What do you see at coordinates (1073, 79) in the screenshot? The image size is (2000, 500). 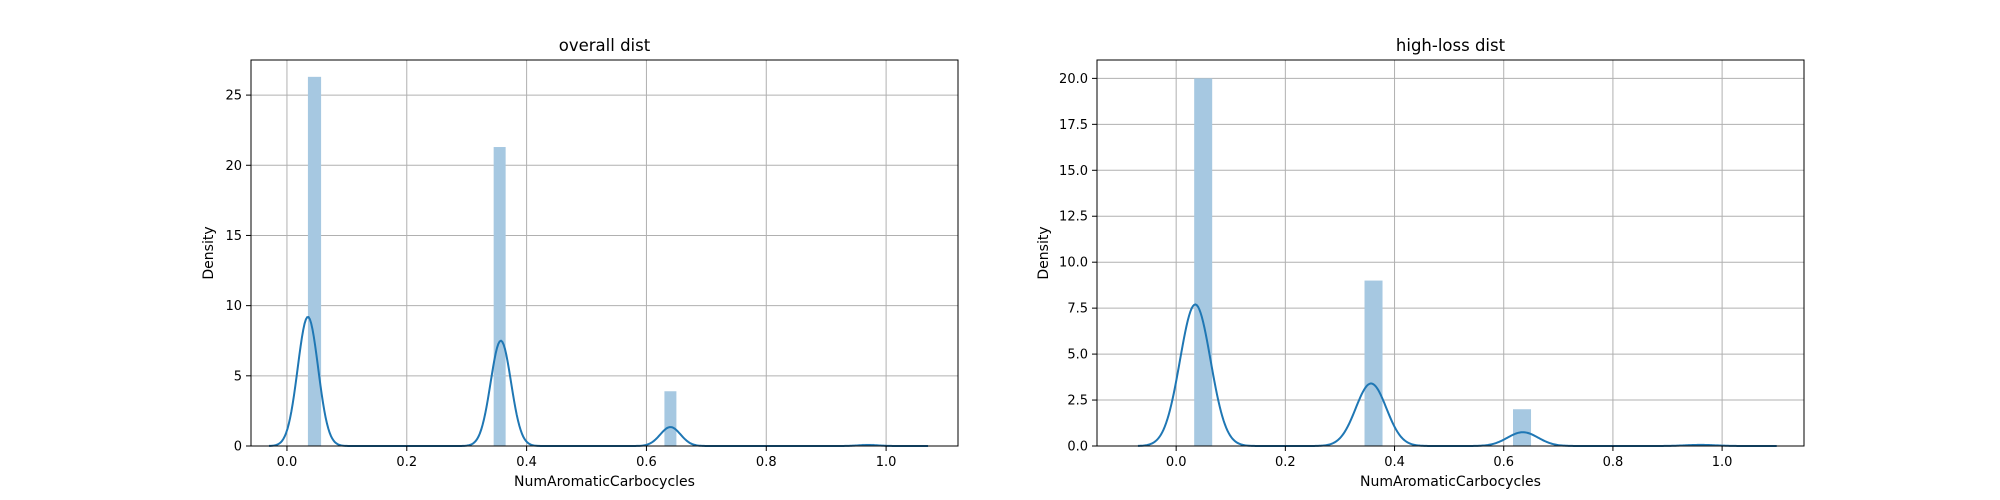 I see `high-loss-dist-y-tick-label: 20.0` at bounding box center [1073, 79].